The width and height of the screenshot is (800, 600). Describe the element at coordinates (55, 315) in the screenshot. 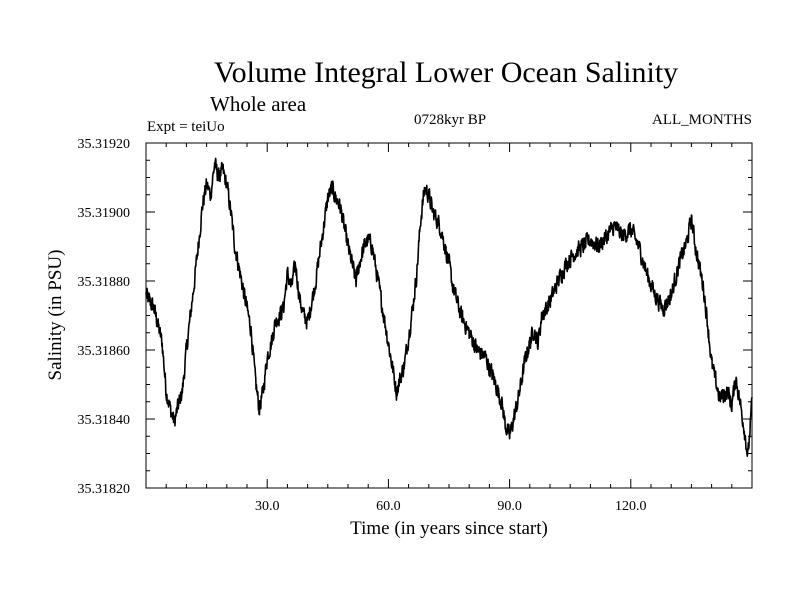

I see `y-axis-label: Salinity (in PSU)` at that location.